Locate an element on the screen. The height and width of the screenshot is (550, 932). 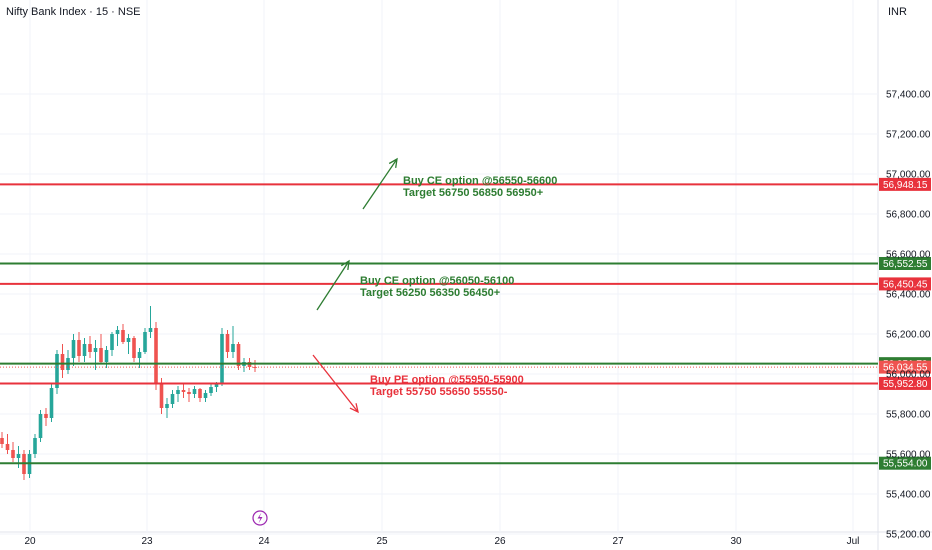
y-tick-label: 56,600.00 is located at coordinates (908, 255).